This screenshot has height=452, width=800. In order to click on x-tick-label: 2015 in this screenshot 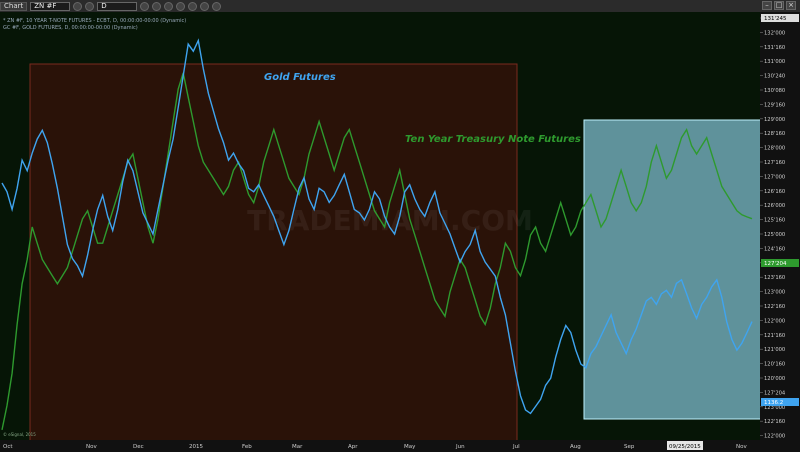, I will do `click(196, 447)`.